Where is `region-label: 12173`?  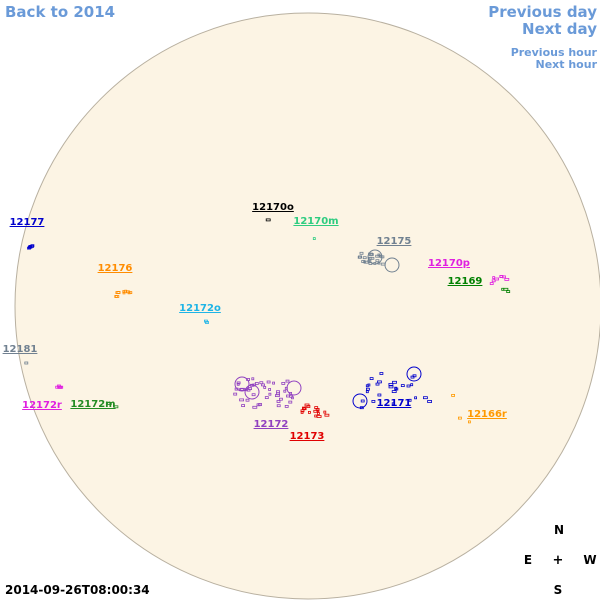
region-label: 12173 is located at coordinates (307, 436).